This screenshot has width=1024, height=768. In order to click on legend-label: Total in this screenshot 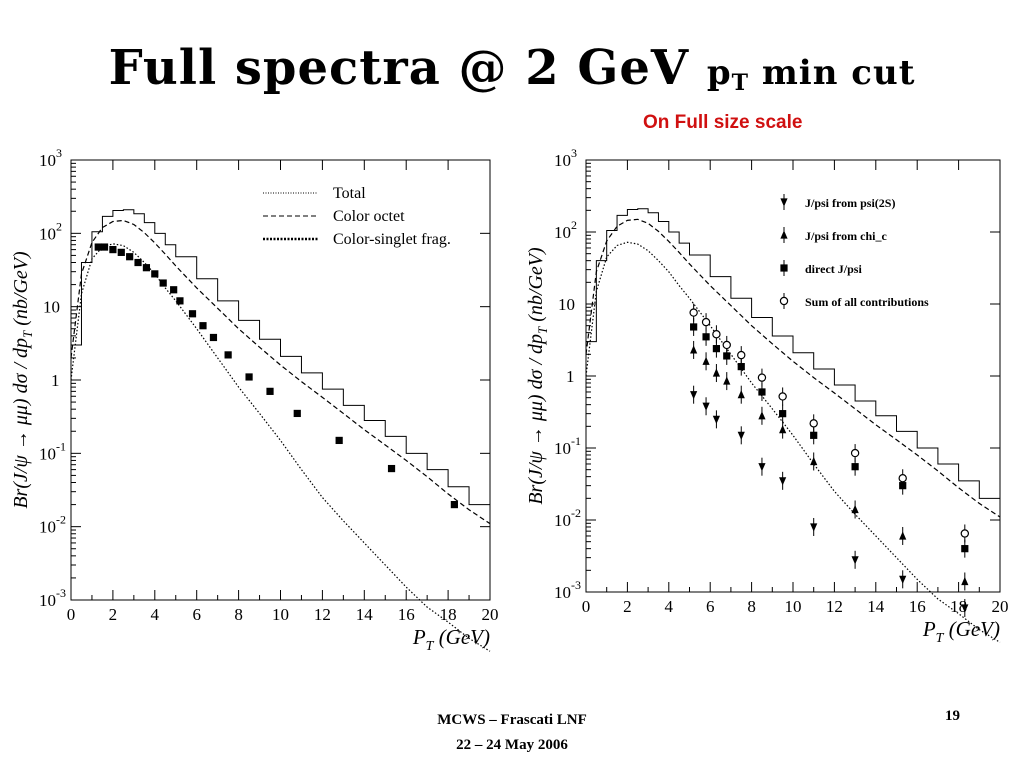, I will do `click(349, 193)`.